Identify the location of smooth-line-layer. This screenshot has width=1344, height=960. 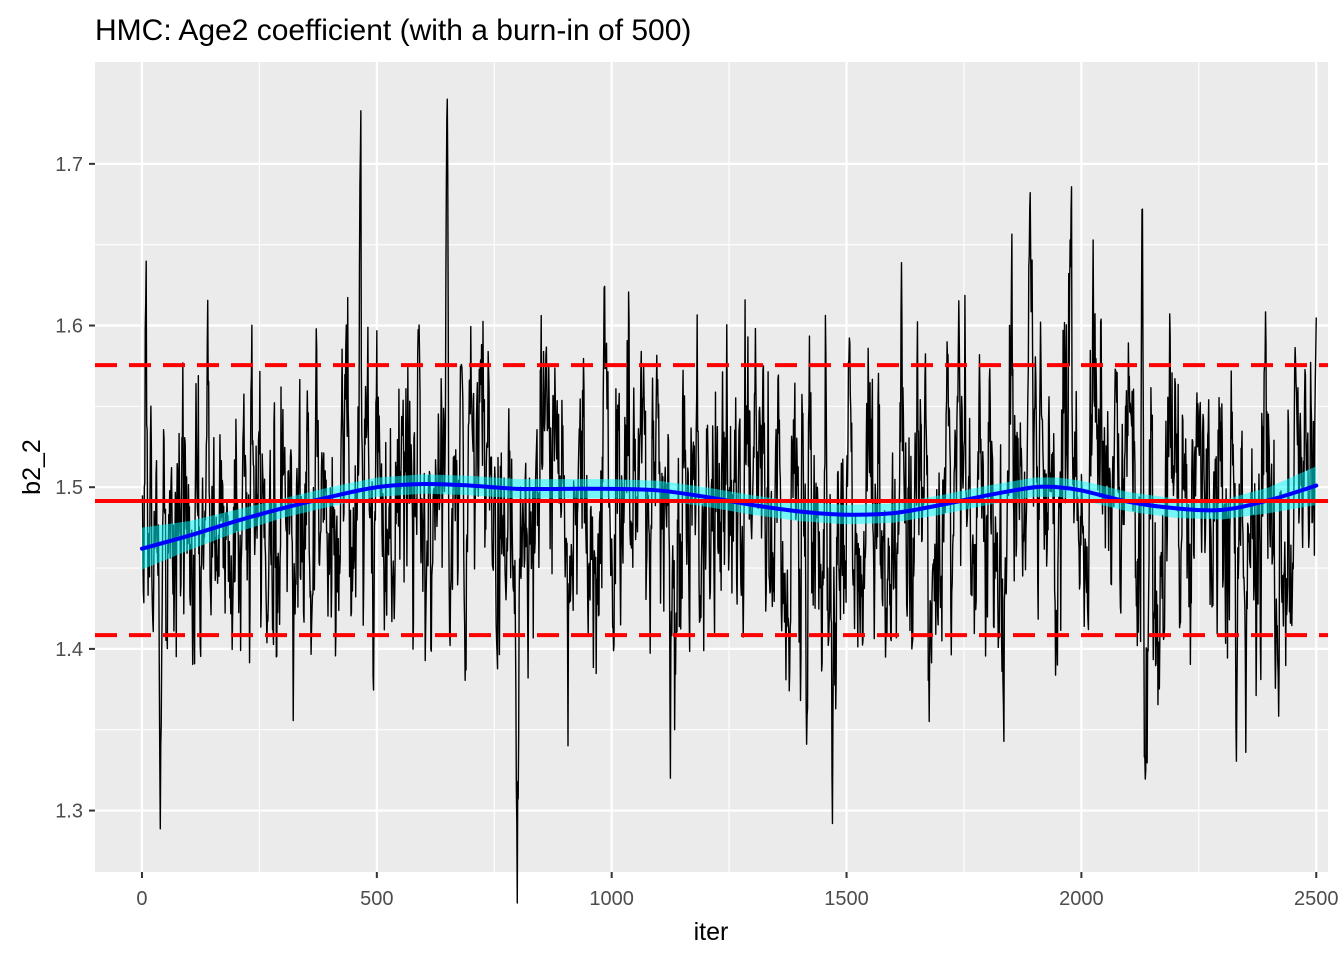
(729, 516).